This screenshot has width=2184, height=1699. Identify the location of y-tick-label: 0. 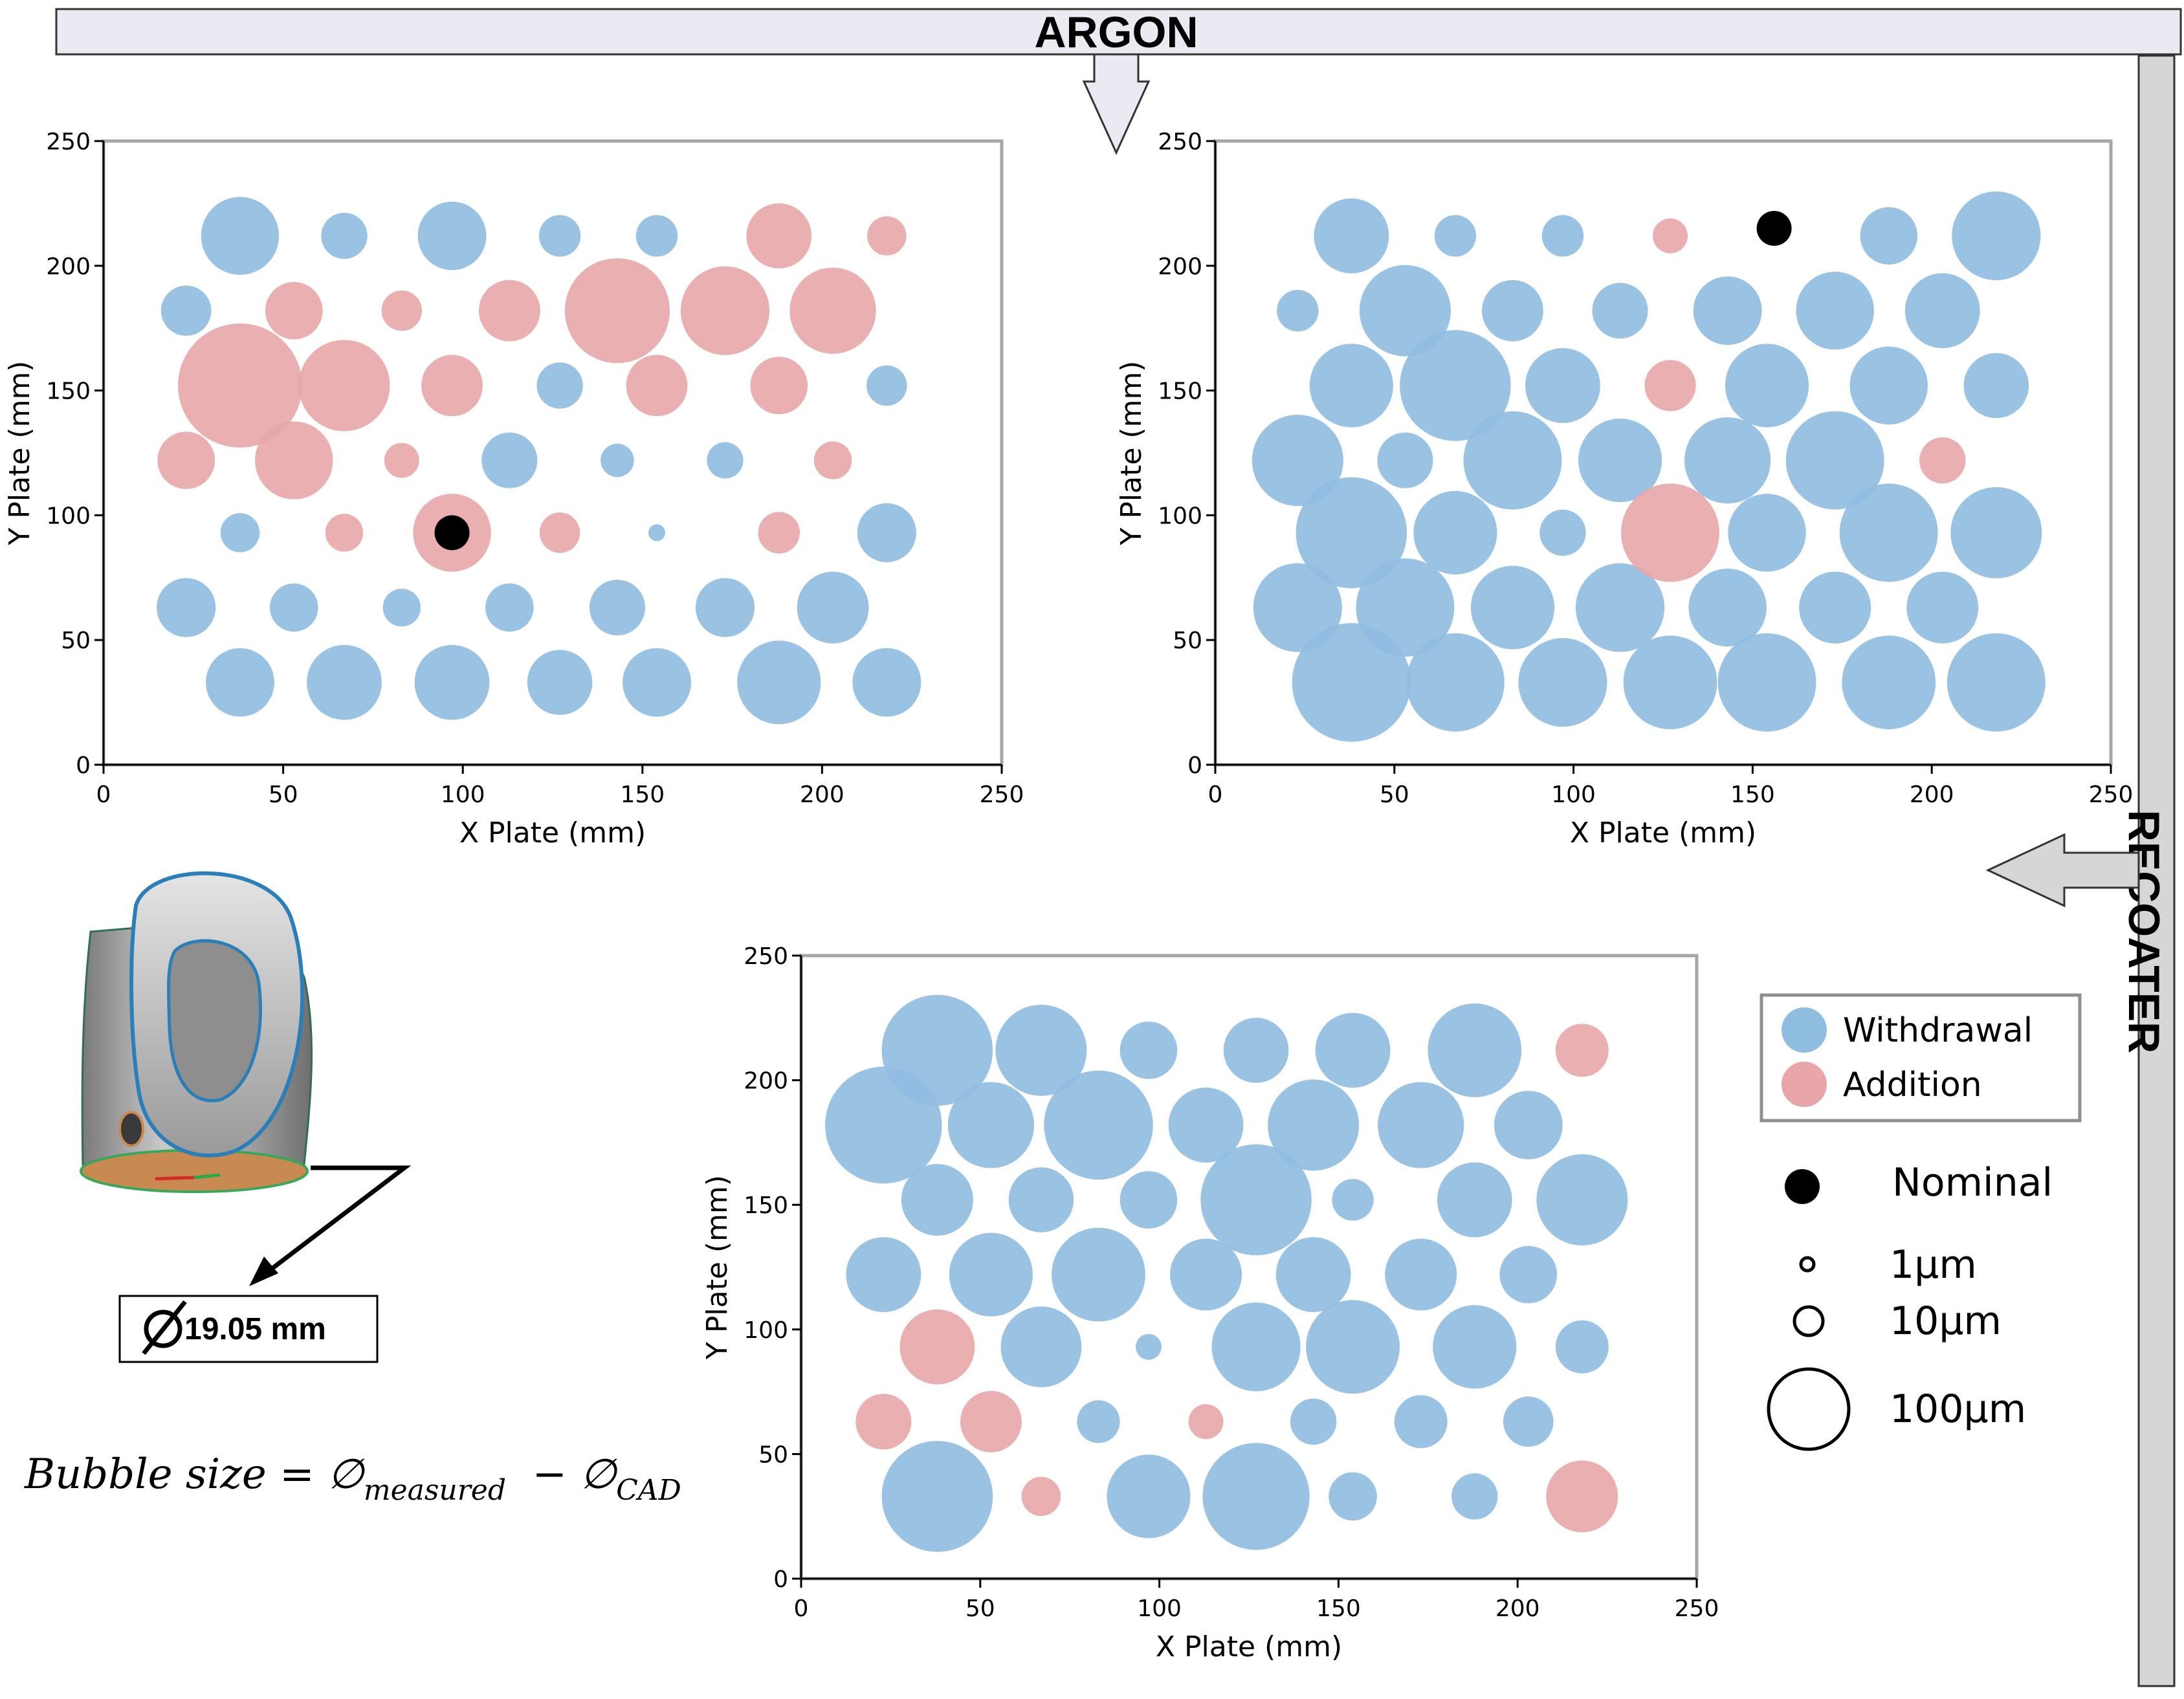
(1194, 766).